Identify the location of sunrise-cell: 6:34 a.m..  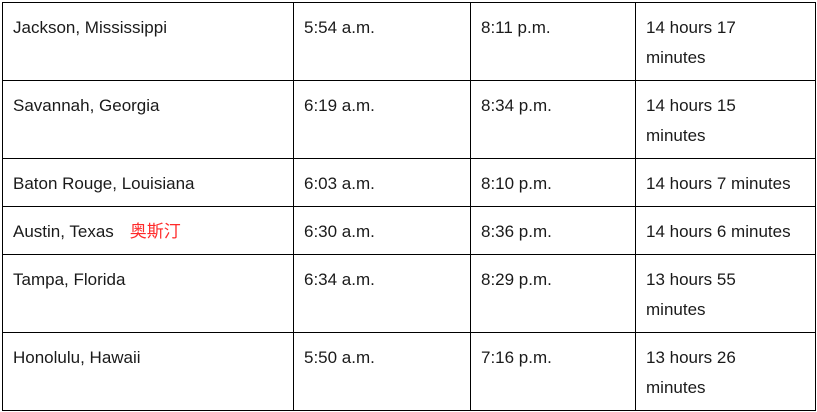
(382, 293).